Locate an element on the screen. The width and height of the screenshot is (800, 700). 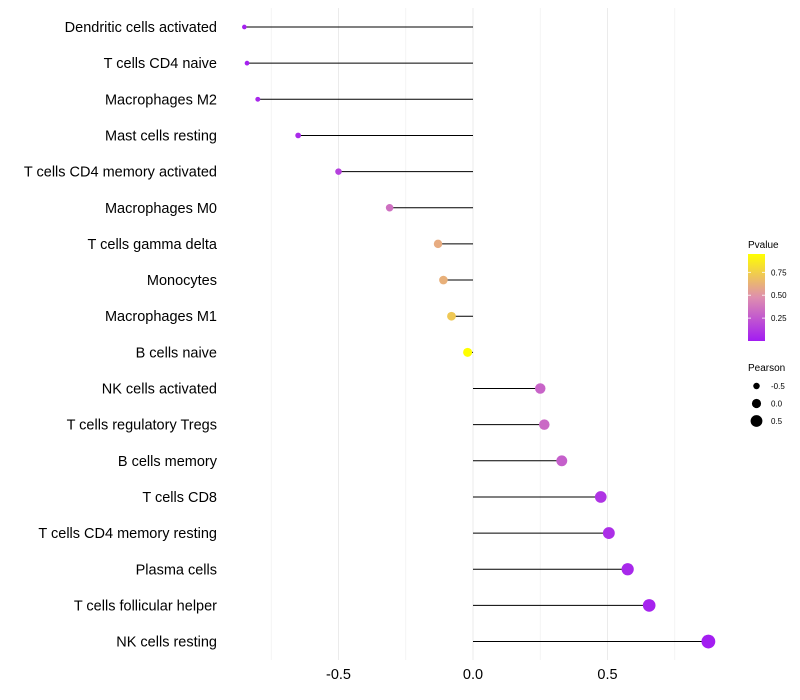
y-tick-label: B cells naive is located at coordinates (176, 353).